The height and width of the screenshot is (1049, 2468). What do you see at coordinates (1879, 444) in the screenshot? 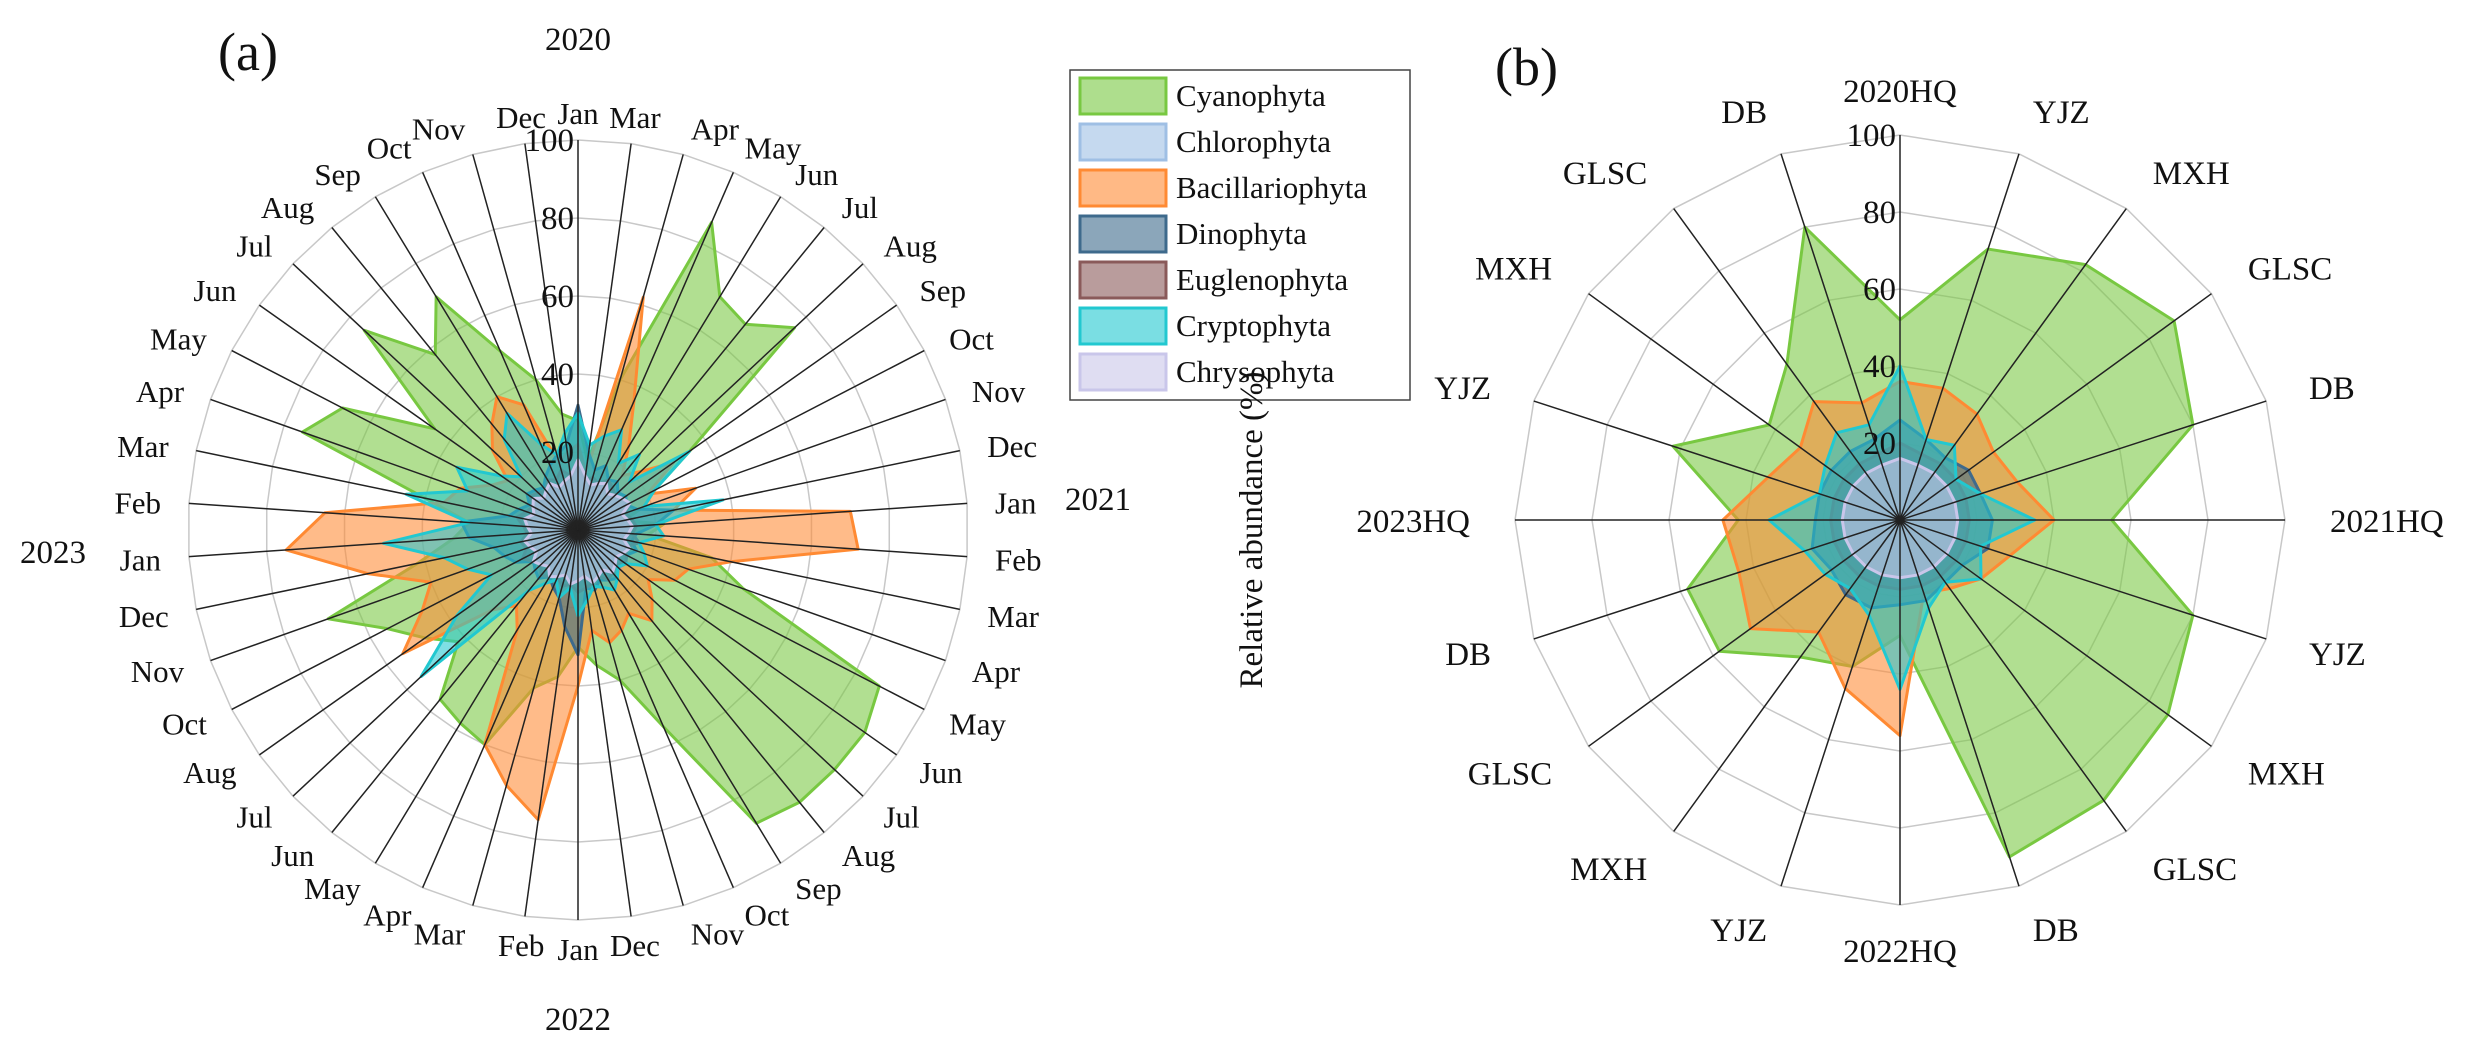
I see `r-tick-label: 20` at bounding box center [1879, 444].